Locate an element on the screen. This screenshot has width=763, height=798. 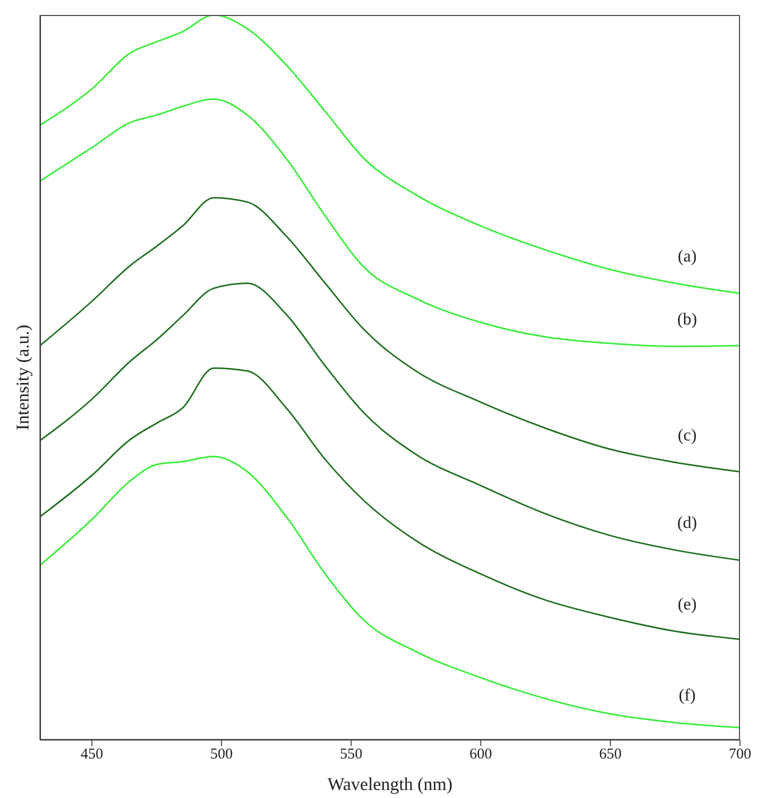
x-tick-label: 550 is located at coordinates (351, 754).